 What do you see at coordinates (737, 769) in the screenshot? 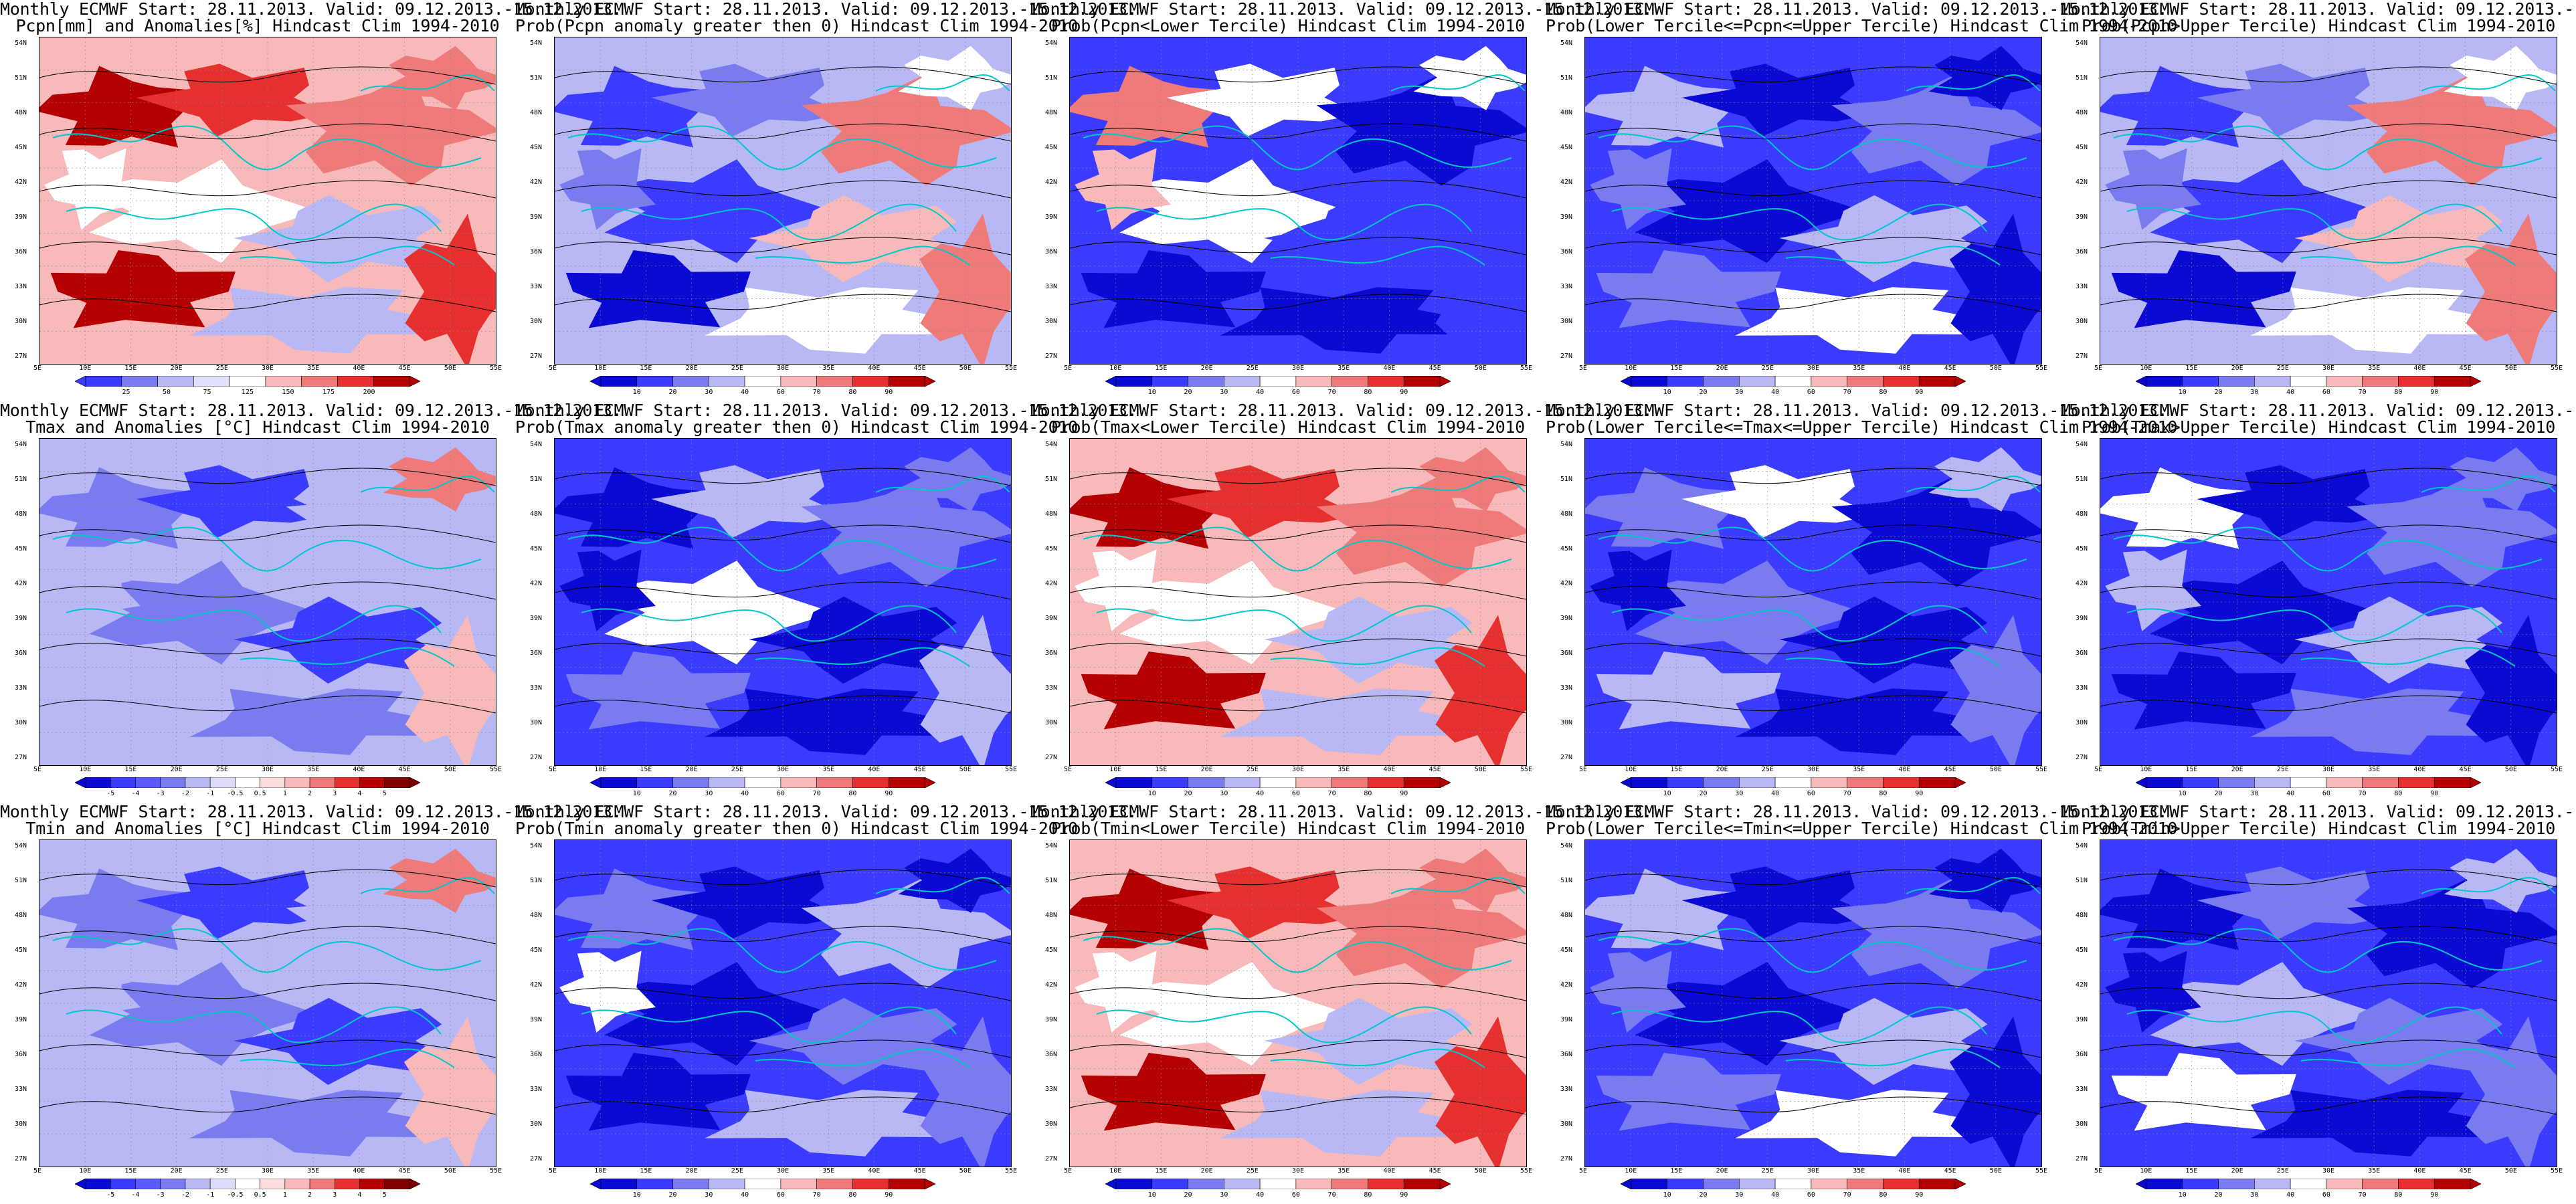
I see `longitude-tick-label: 25E` at bounding box center [737, 769].